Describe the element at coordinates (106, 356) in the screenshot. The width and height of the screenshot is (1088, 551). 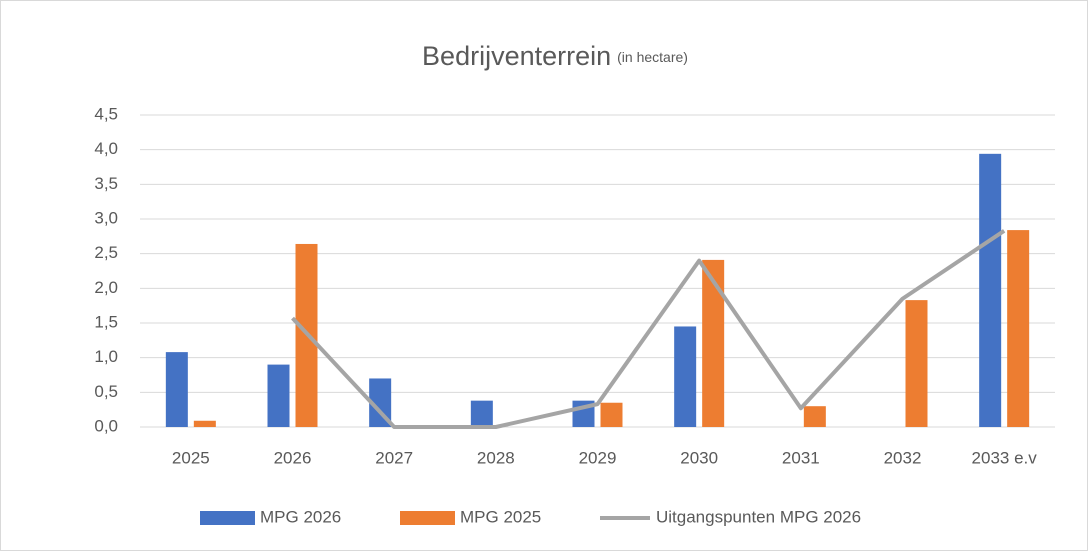
I see `y-tick-label: 1,0` at that location.